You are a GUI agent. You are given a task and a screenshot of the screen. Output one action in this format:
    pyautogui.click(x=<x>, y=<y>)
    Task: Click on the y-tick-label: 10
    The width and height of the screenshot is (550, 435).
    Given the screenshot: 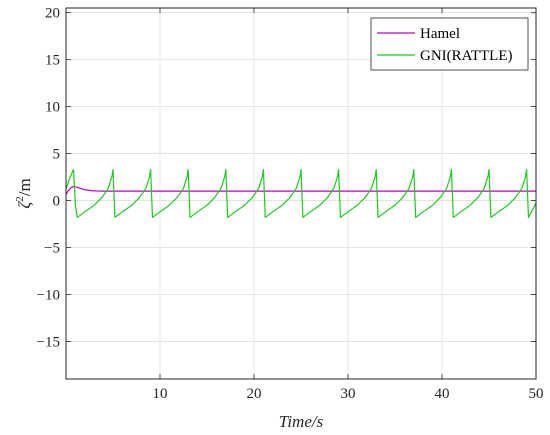 What is the action you would take?
    pyautogui.click(x=52, y=108)
    